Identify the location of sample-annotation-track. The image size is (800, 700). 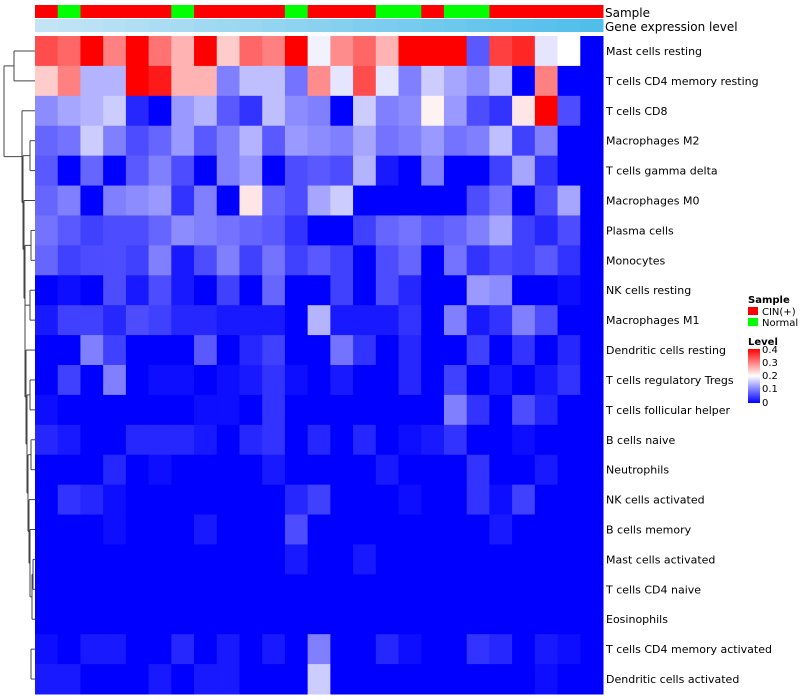
(319, 11).